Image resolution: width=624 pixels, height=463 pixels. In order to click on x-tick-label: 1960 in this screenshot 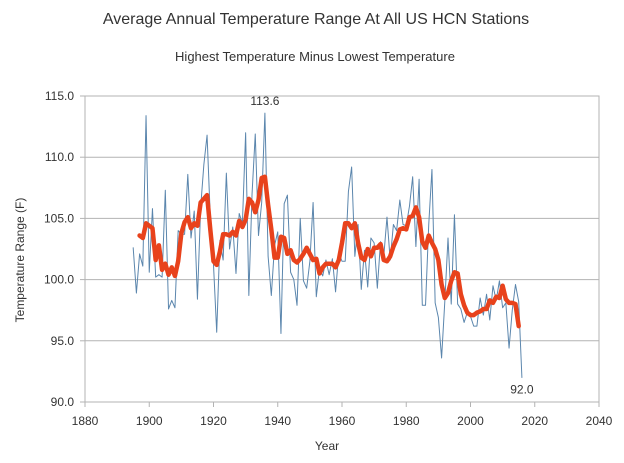, I will do `click(342, 421)`.